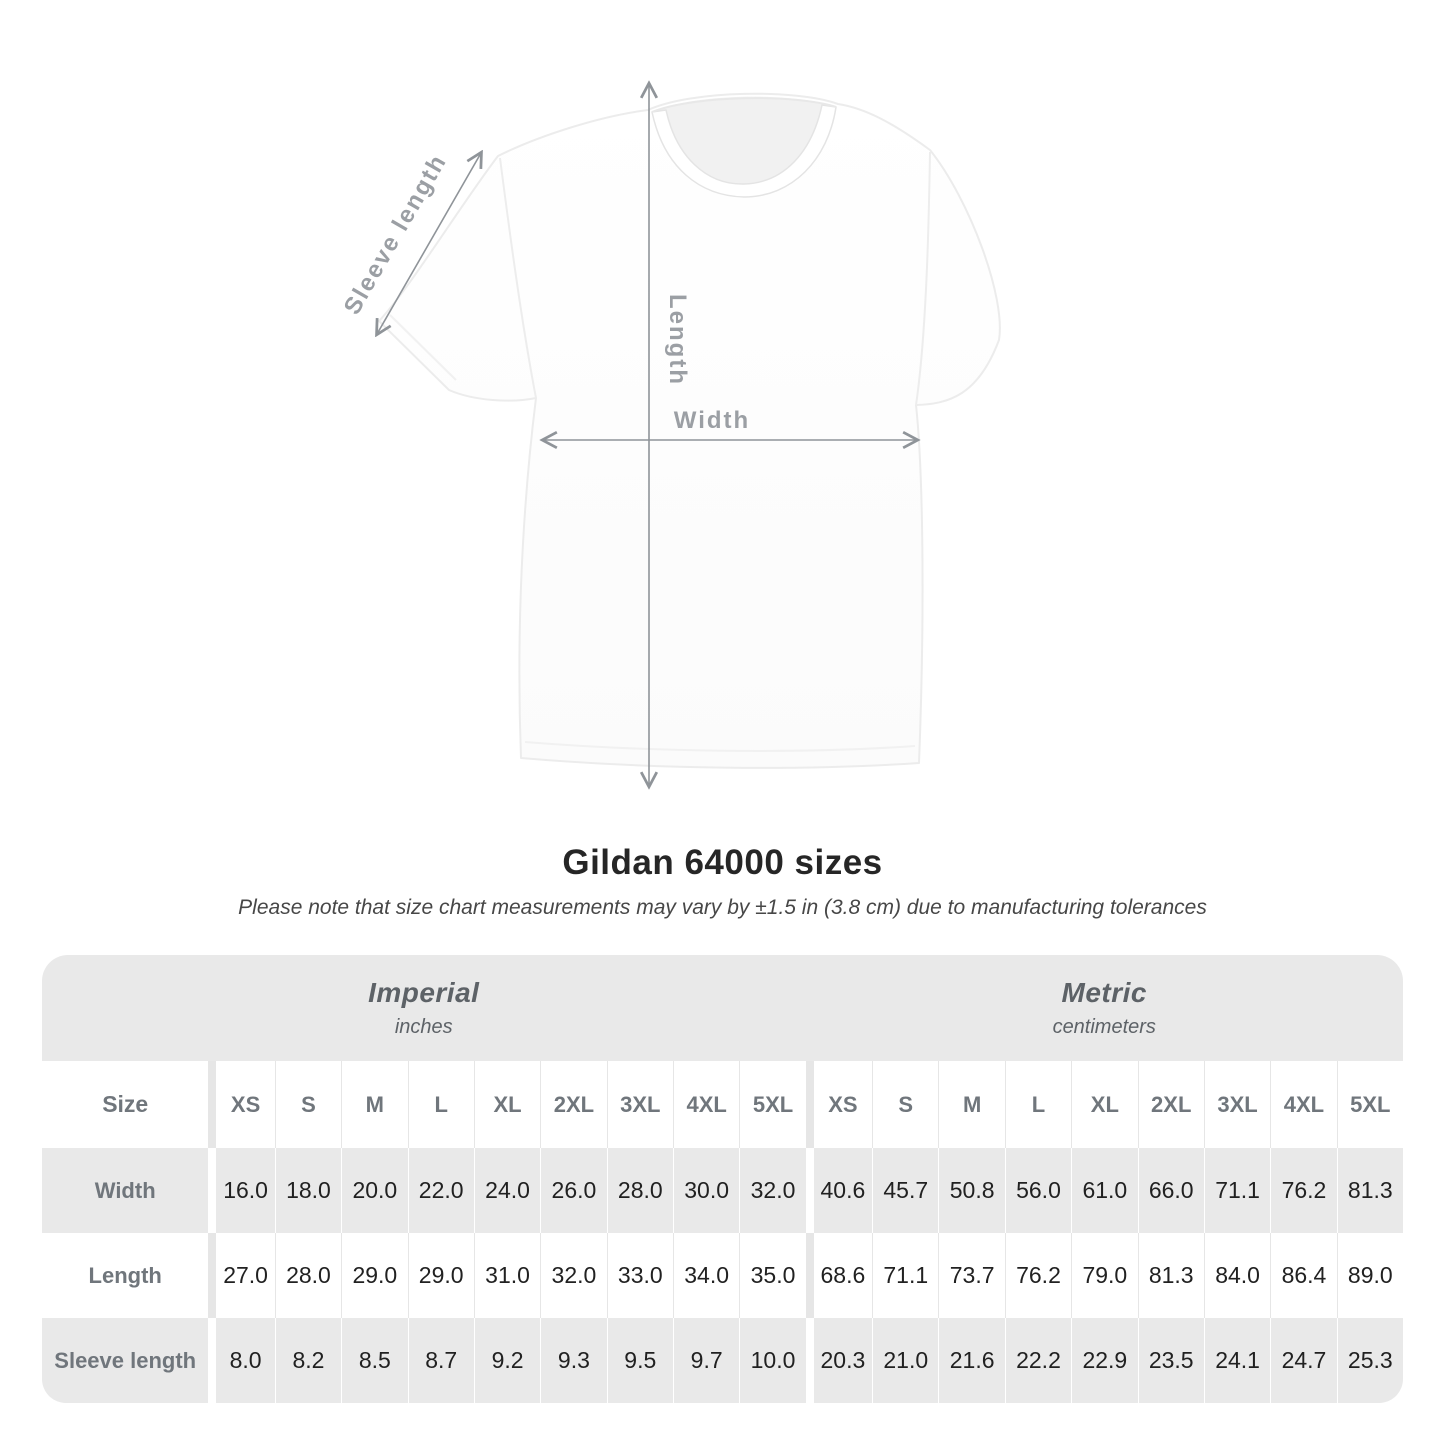  What do you see at coordinates (308, 1360) in the screenshot?
I see `table-cell: 8.2` at bounding box center [308, 1360].